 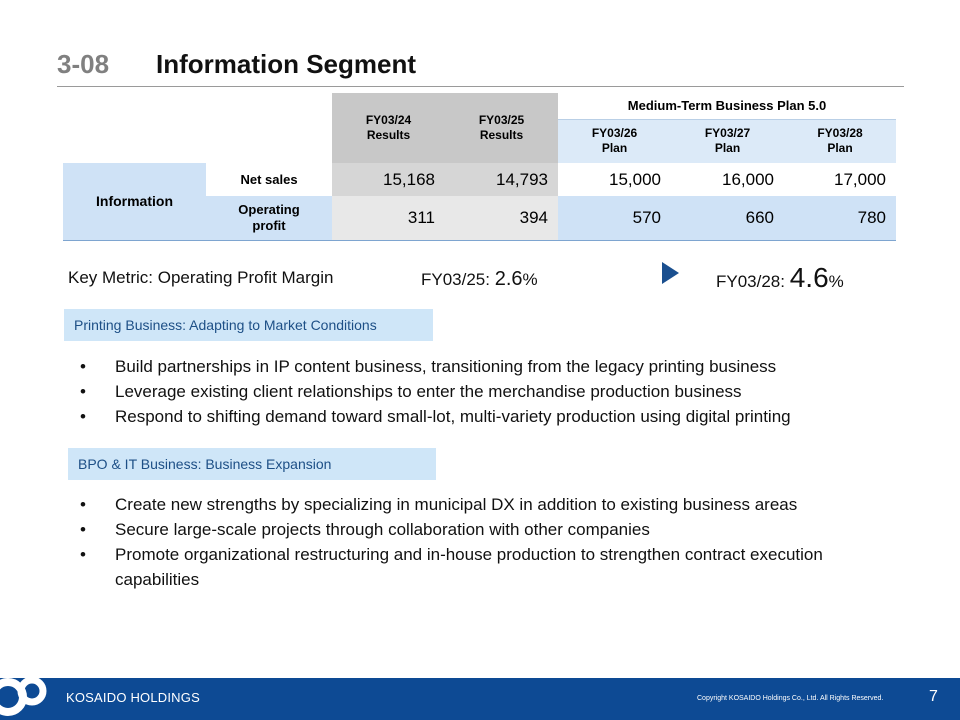 What do you see at coordinates (501, 128) in the screenshot?
I see `col-header-fy25: FY03/25 Results` at bounding box center [501, 128].